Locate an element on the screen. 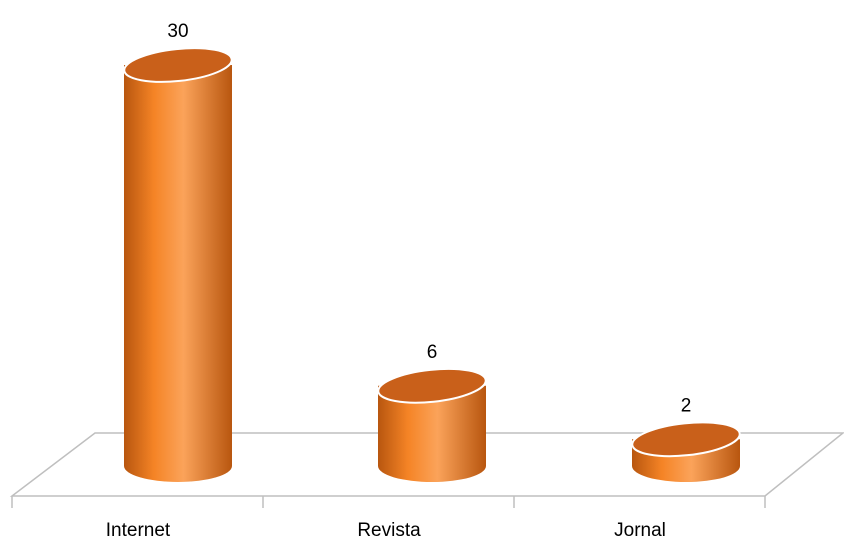 The height and width of the screenshot is (543, 844). x-tick-label-revista: Revista is located at coordinates (389, 530).